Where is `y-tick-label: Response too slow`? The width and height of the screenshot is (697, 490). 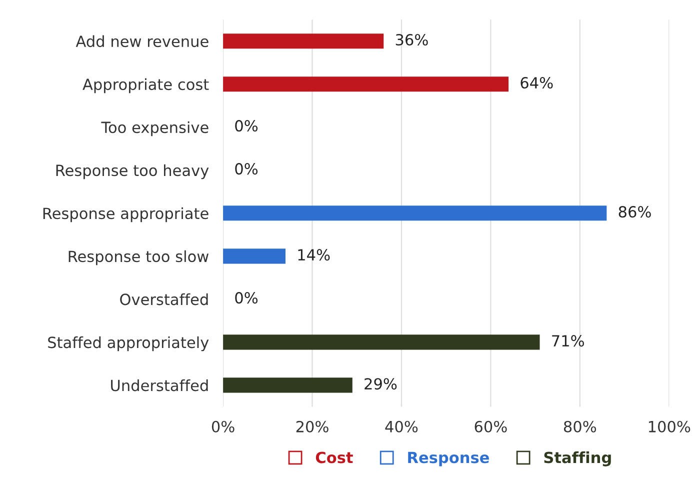 y-tick-label: Response too slow is located at coordinates (138, 258).